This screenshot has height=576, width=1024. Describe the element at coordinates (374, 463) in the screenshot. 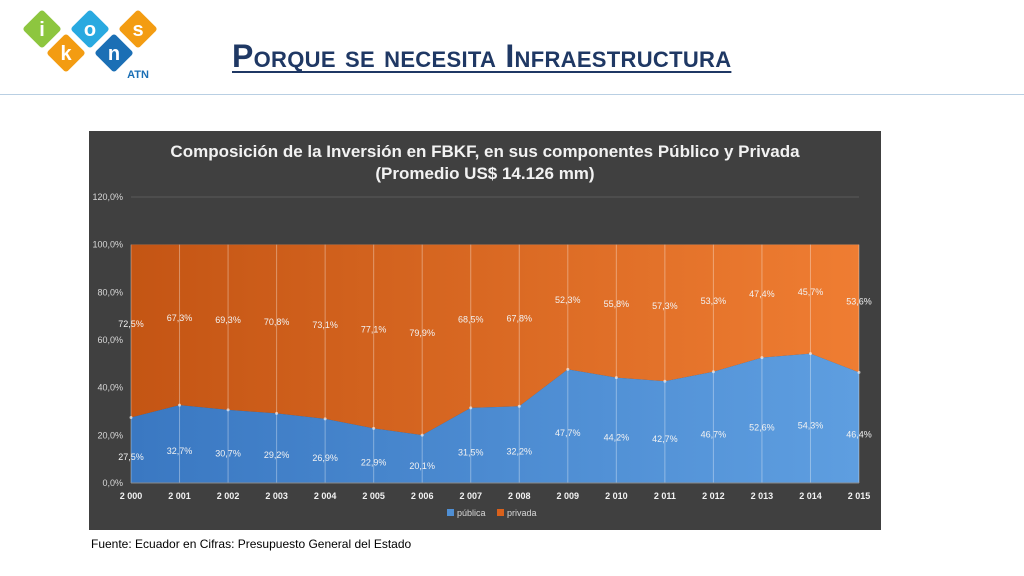

I see `data-label-publica: 22,9%` at that location.